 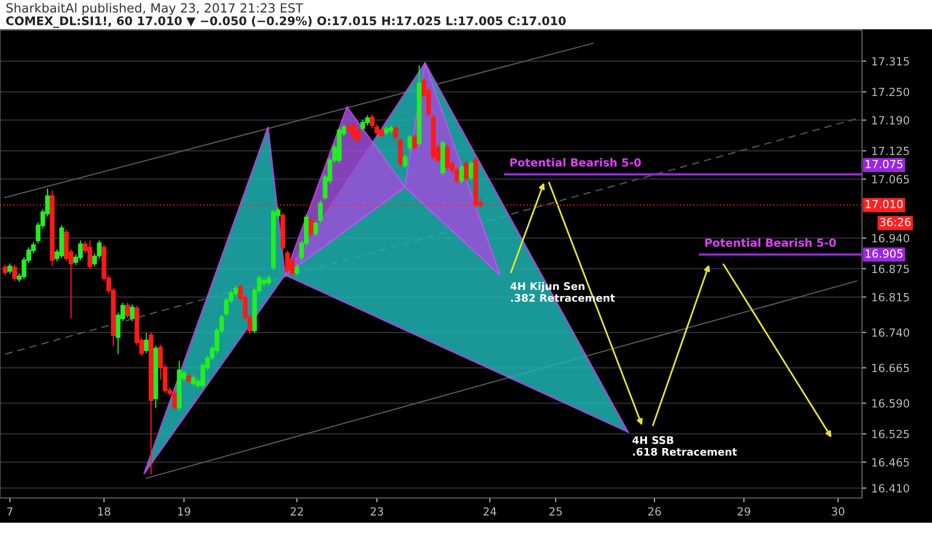 What do you see at coordinates (891, 120) in the screenshot?
I see `y-tick-label: 17.190` at bounding box center [891, 120].